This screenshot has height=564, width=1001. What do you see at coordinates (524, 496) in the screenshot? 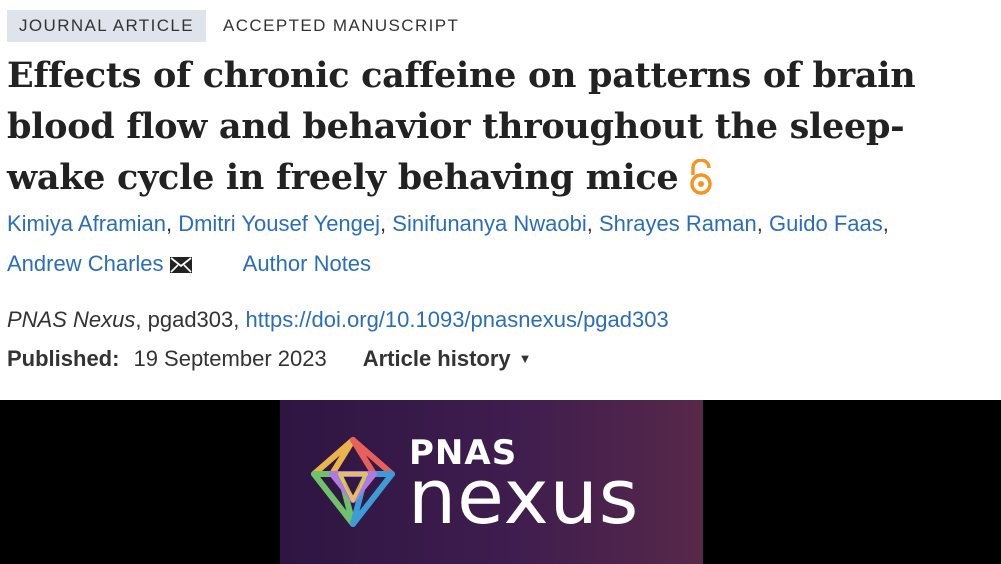
I see `logo-text-nexus: nexus` at bounding box center [524, 496].